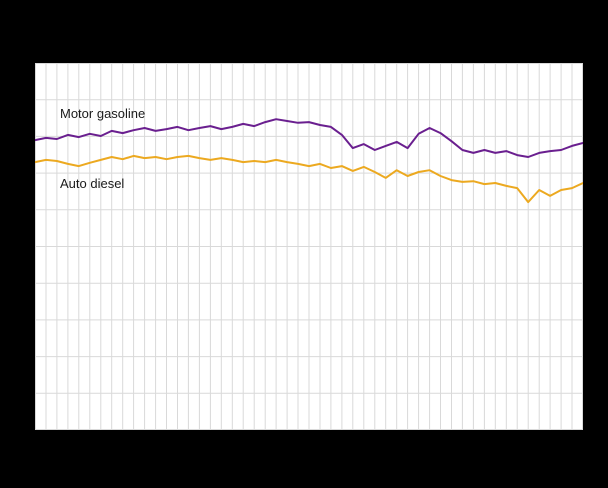  What do you see at coordinates (309, 138) in the screenshot?
I see `motor-gasoline-line` at bounding box center [309, 138].